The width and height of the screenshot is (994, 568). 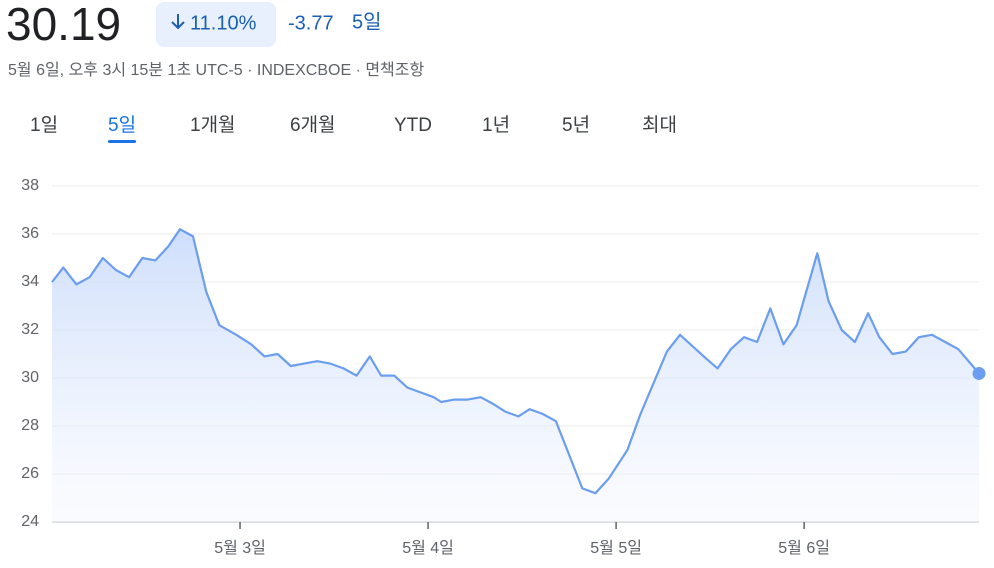 What do you see at coordinates (428, 548) in the screenshot?
I see `x-tick-label: 5월 4일` at bounding box center [428, 548].